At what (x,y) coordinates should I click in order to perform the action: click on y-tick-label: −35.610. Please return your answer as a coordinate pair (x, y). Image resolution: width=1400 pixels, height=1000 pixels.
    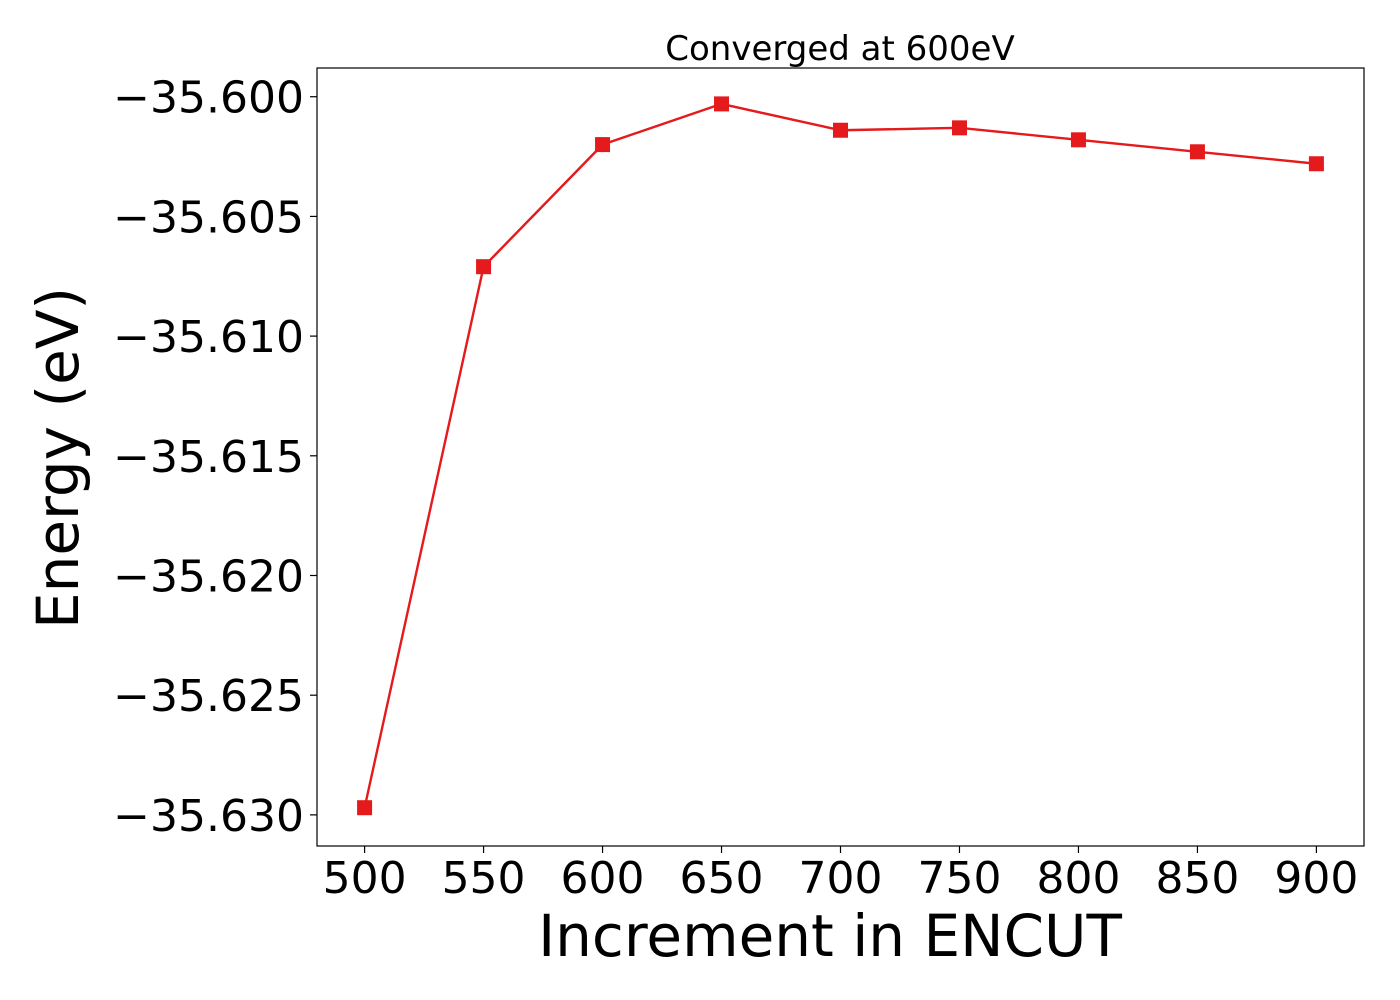
    Looking at the image, I should click on (208, 337).